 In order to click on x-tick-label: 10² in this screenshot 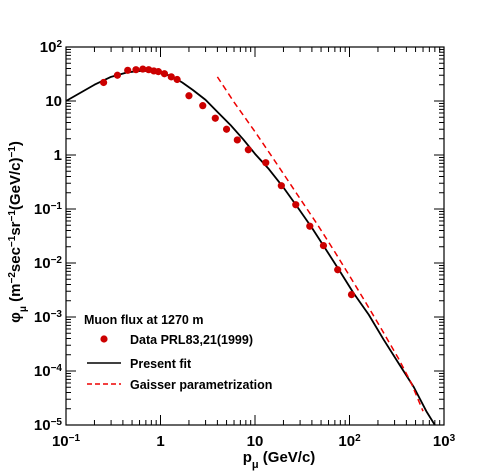, I will do `click(349, 442)`.